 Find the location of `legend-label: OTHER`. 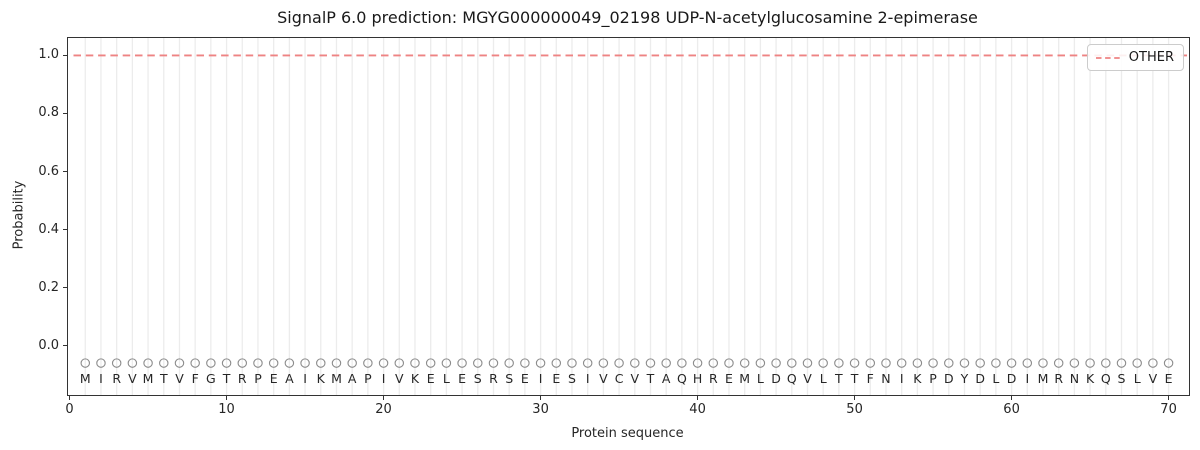

legend-label: OTHER is located at coordinates (1151, 57).